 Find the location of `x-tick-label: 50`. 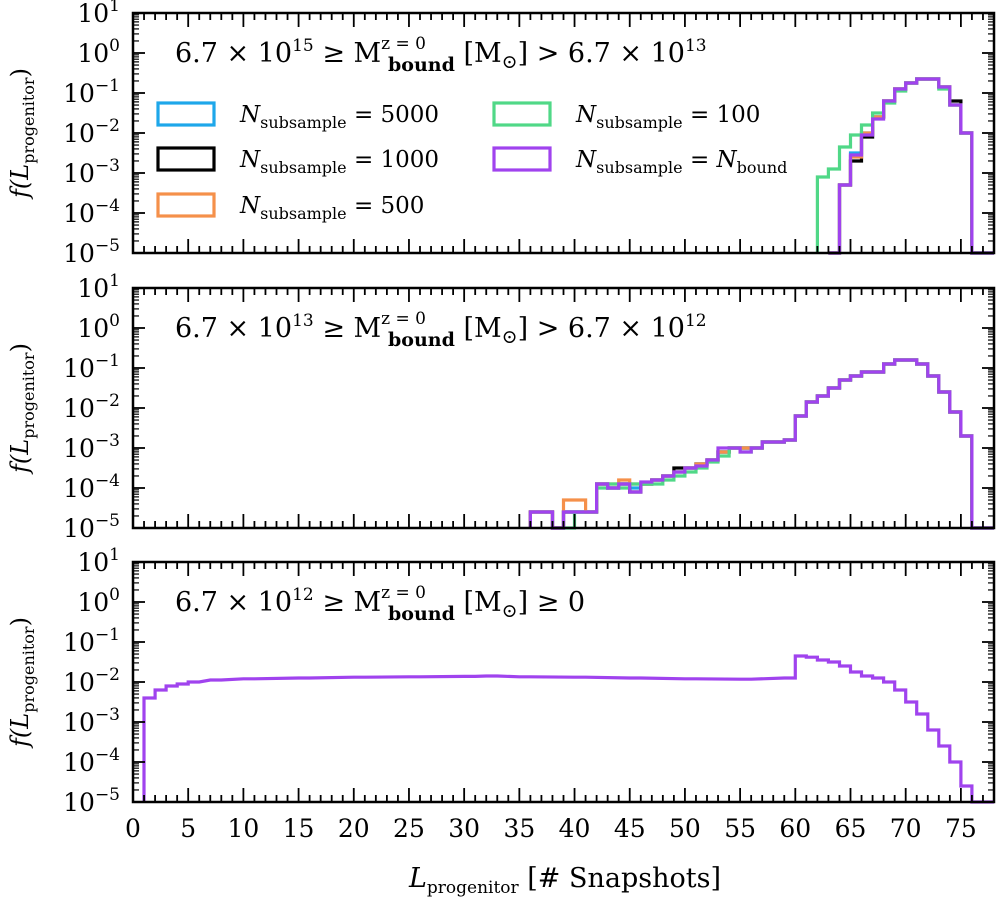

x-tick-label: 50 is located at coordinates (685, 828).